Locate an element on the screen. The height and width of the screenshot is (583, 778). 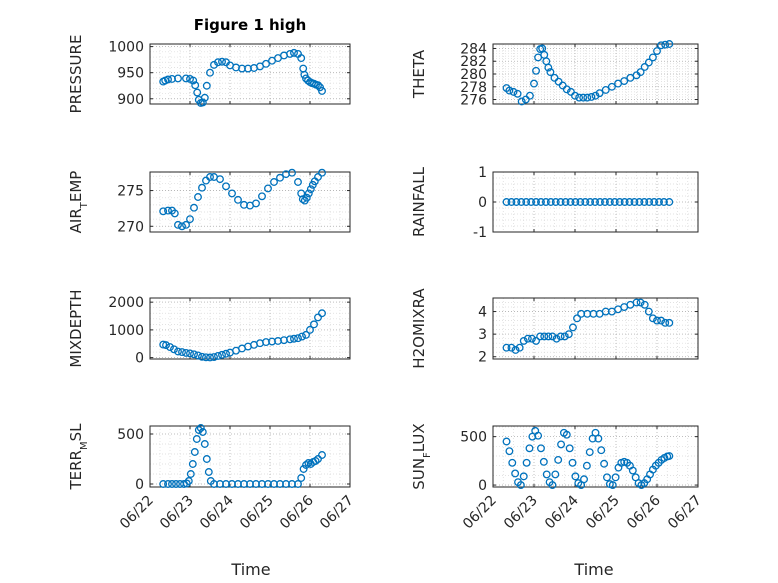
y-axis-label-part: TERR is located at coordinates (76, 470).